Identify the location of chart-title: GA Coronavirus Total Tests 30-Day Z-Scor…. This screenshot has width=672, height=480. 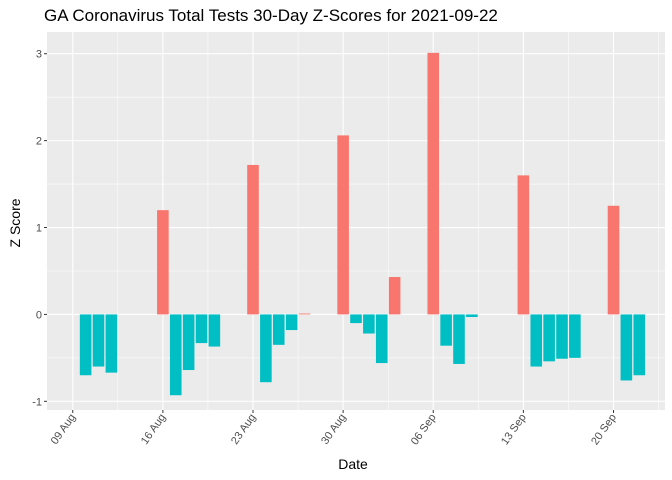
(271, 15).